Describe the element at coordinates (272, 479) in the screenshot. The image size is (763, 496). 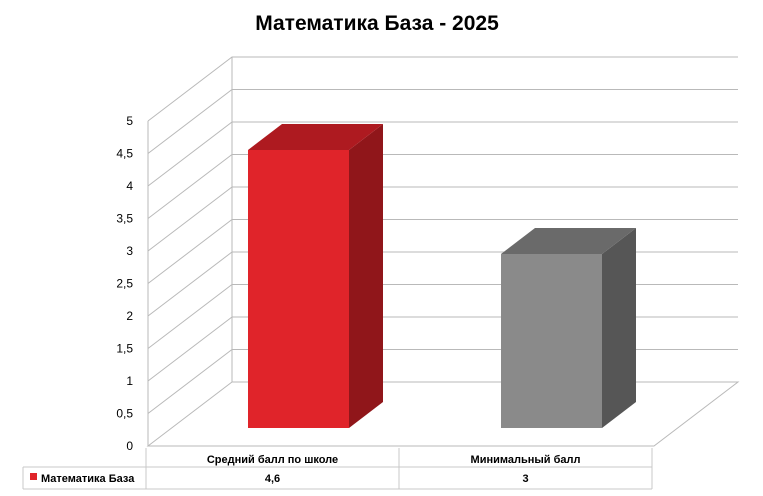
I see `data-label: 4,6` at that location.